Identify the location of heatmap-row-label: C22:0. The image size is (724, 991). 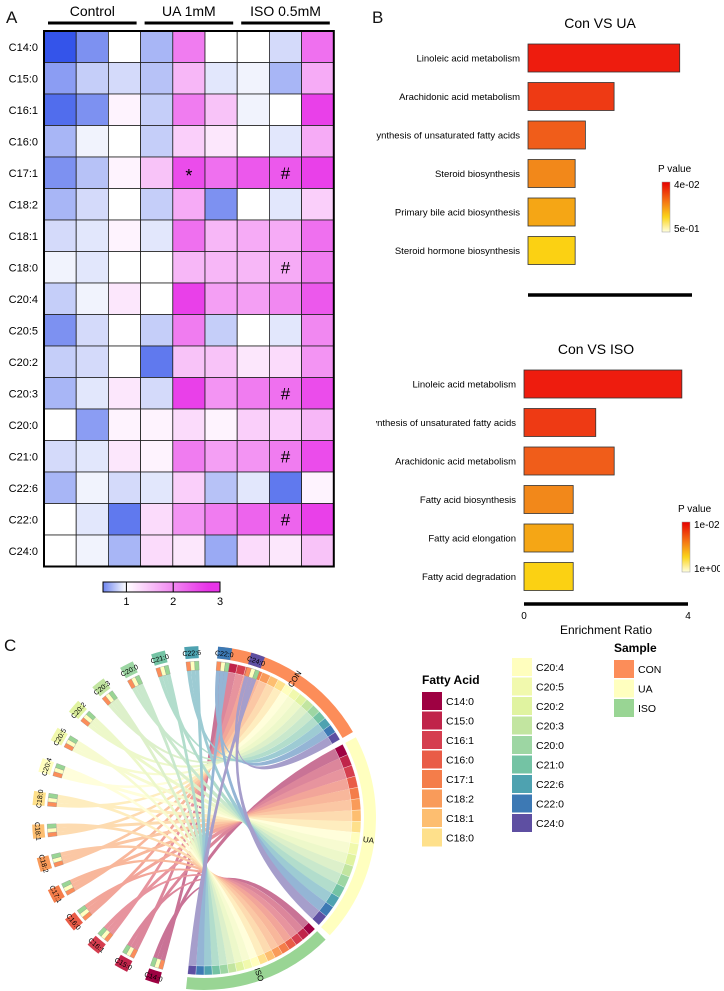
(23, 520).